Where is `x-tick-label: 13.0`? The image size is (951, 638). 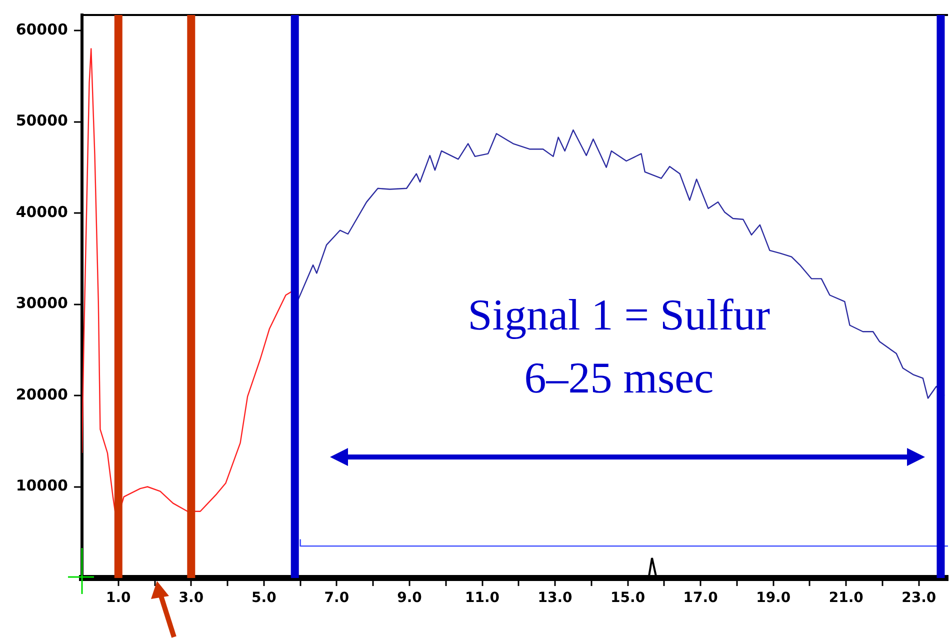 x-tick-label: 13.0 is located at coordinates (555, 598).